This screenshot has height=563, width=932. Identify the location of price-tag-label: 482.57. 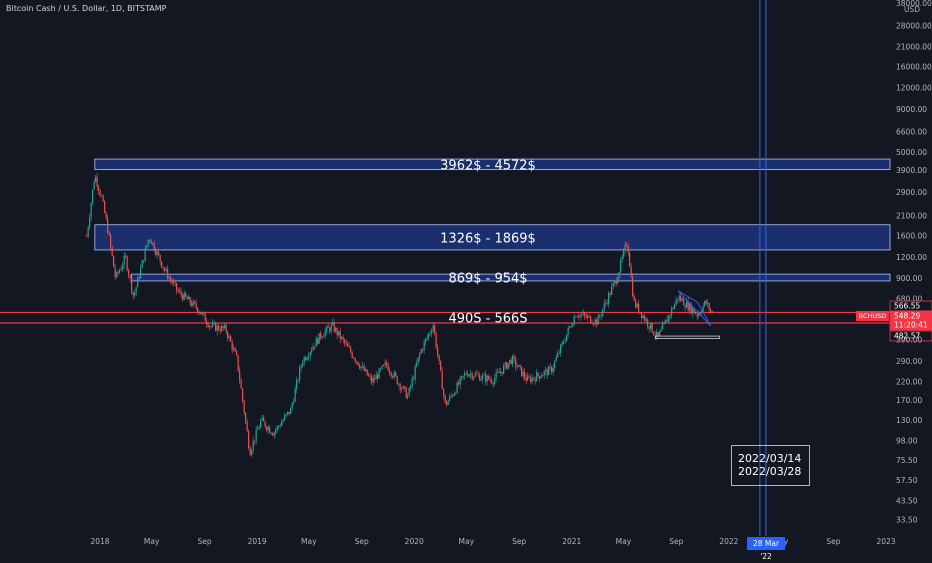
(907, 336).